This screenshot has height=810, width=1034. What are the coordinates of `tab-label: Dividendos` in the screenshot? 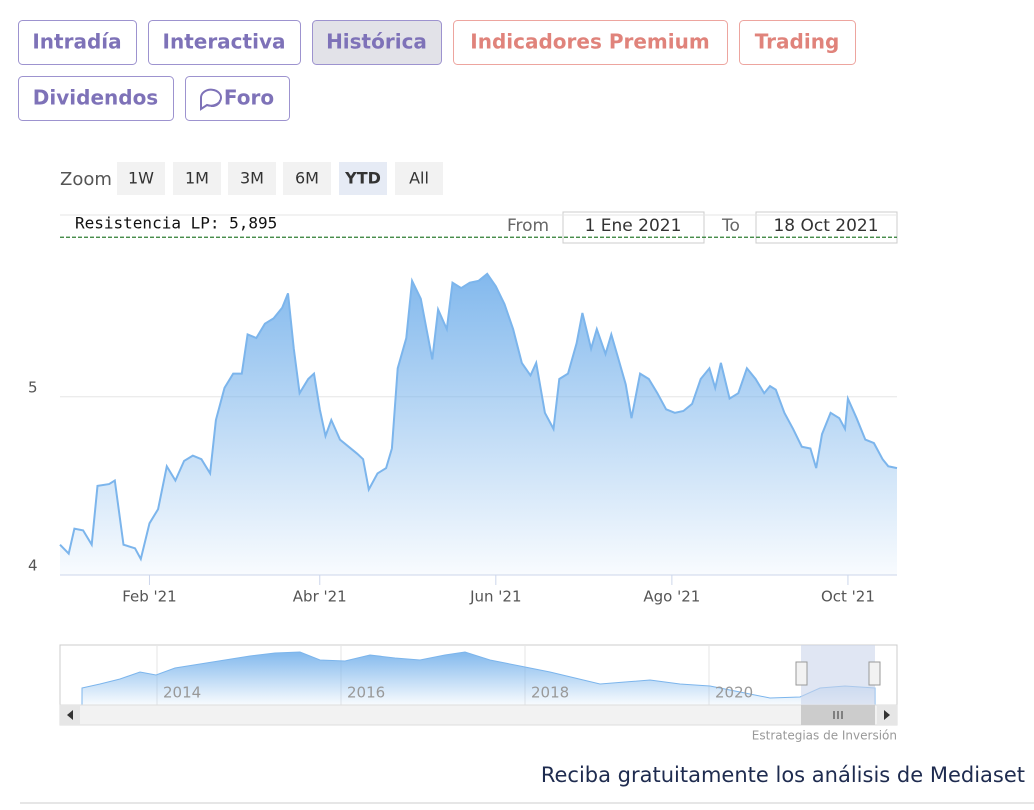 It's located at (95, 98).